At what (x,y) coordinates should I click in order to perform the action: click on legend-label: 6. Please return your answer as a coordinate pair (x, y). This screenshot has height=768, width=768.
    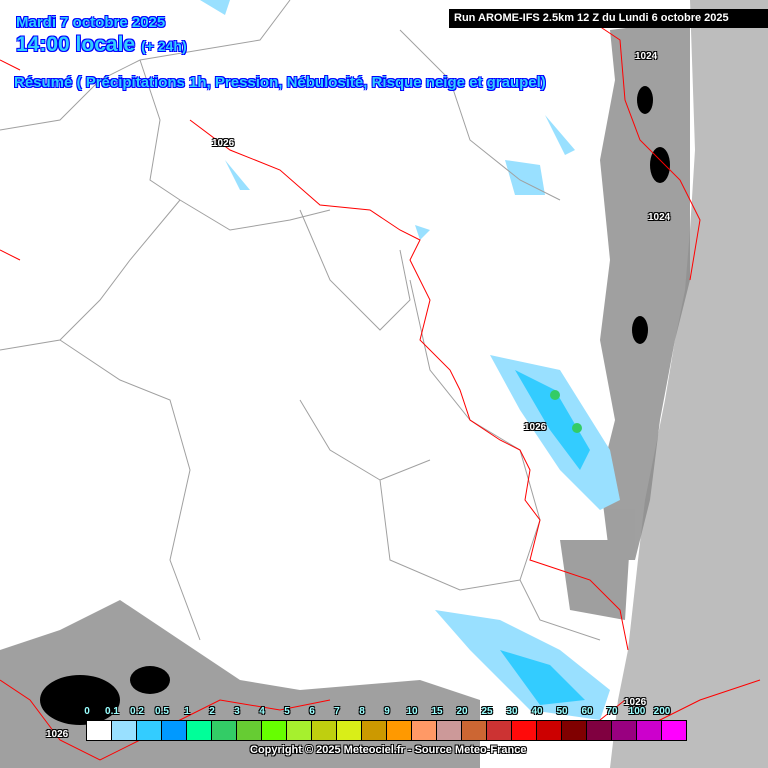
    Looking at the image, I should click on (312, 711).